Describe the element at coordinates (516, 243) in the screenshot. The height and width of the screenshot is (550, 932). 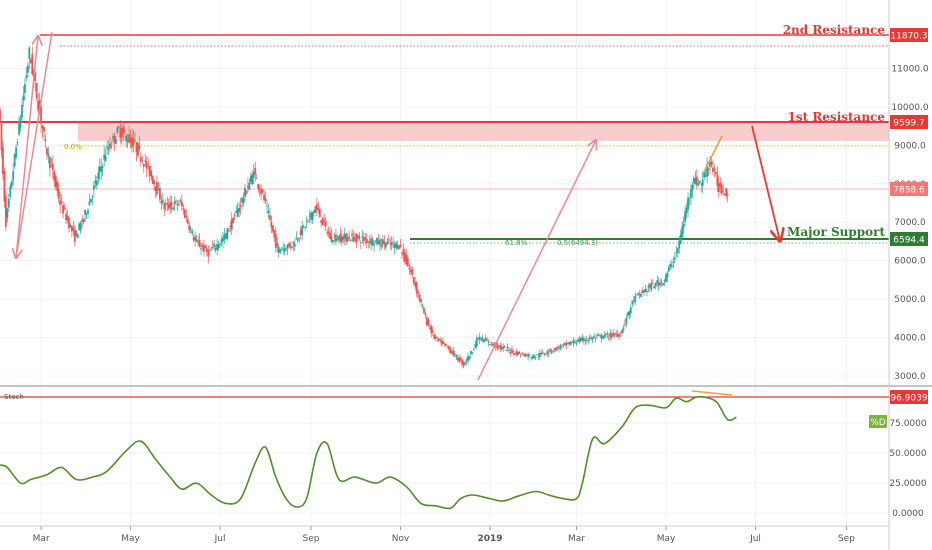
I see `fib-label-618: 61.8%` at that location.